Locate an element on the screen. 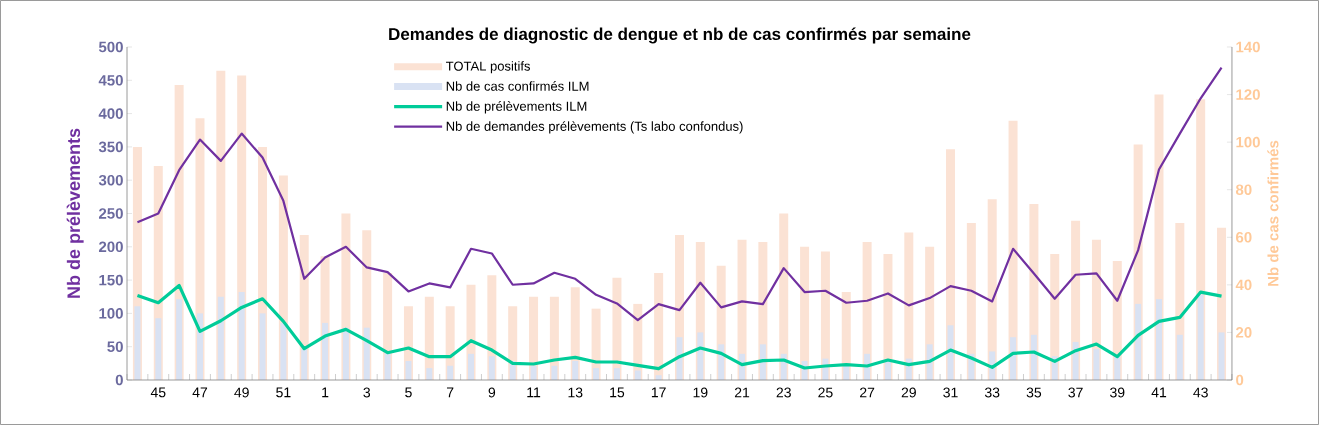  x-tick-label: 33 is located at coordinates (992, 392).